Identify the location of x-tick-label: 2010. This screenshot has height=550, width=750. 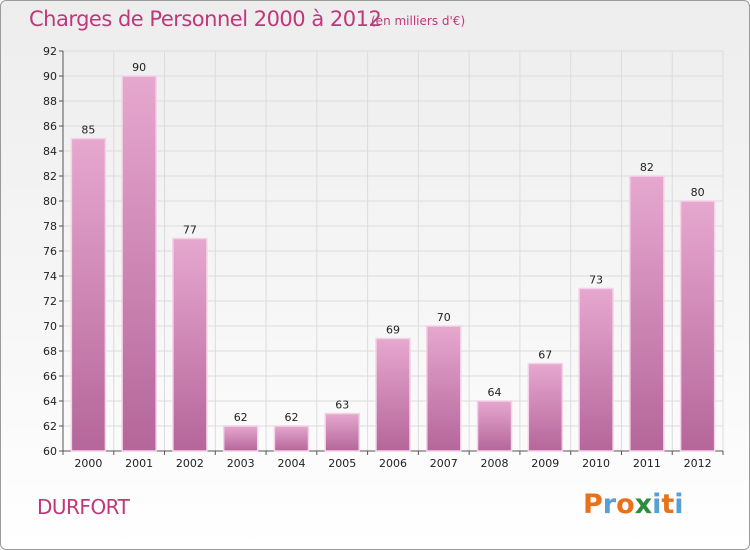
(596, 463).